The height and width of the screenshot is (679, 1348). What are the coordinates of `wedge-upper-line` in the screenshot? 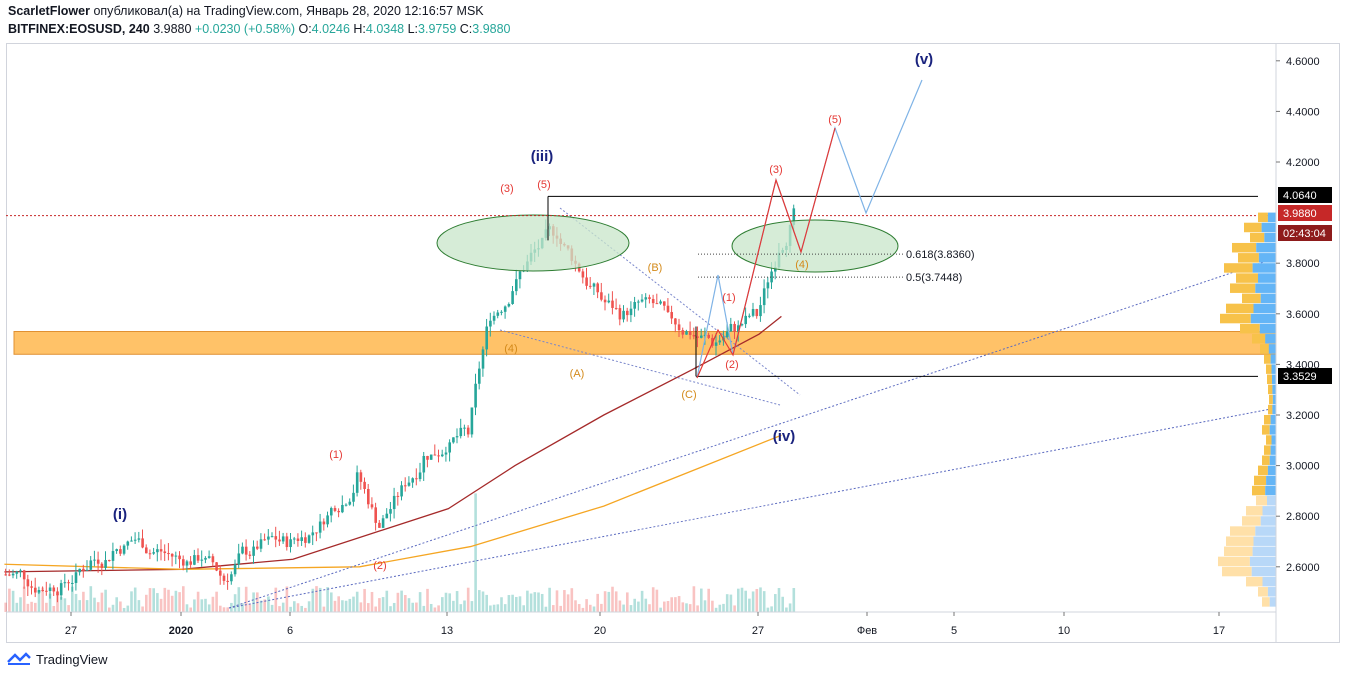 It's located at (680, 301).